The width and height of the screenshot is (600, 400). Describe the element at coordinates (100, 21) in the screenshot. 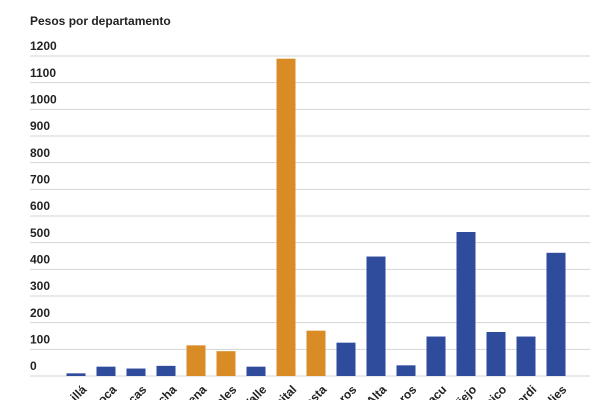

I see `chart-title: Pesos por departamento` at that location.